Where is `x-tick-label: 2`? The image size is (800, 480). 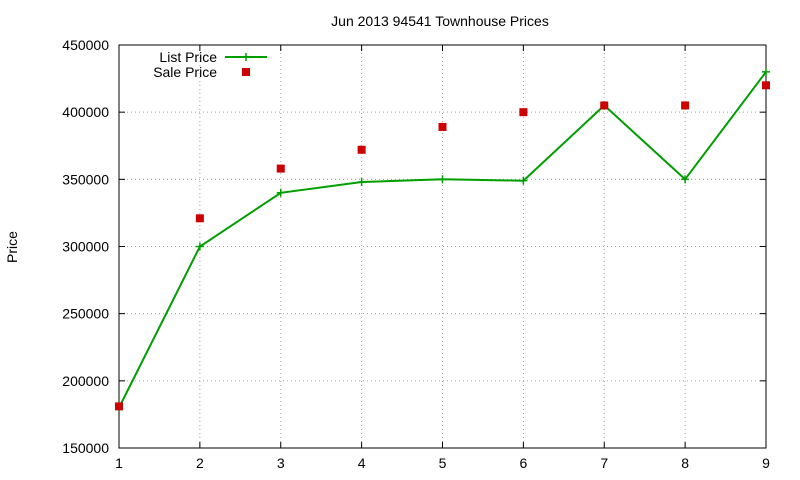 x-tick-label: 2 is located at coordinates (200, 463).